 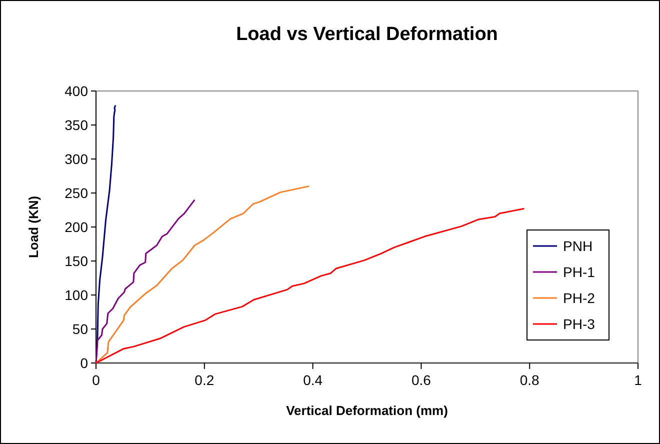 I want to click on x-tick-label: 0.8, so click(x=530, y=380).